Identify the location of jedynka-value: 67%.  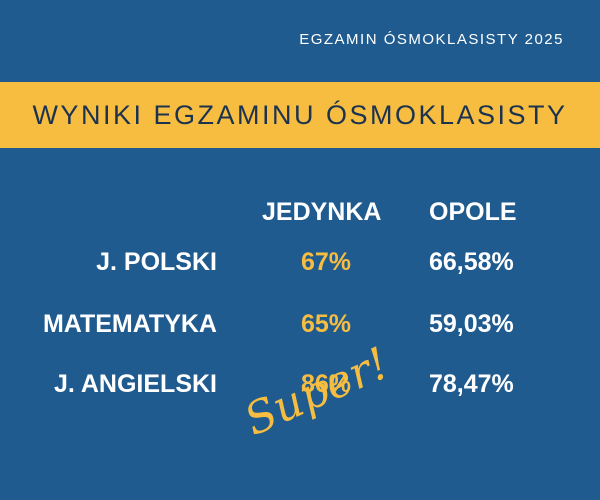
(326, 262).